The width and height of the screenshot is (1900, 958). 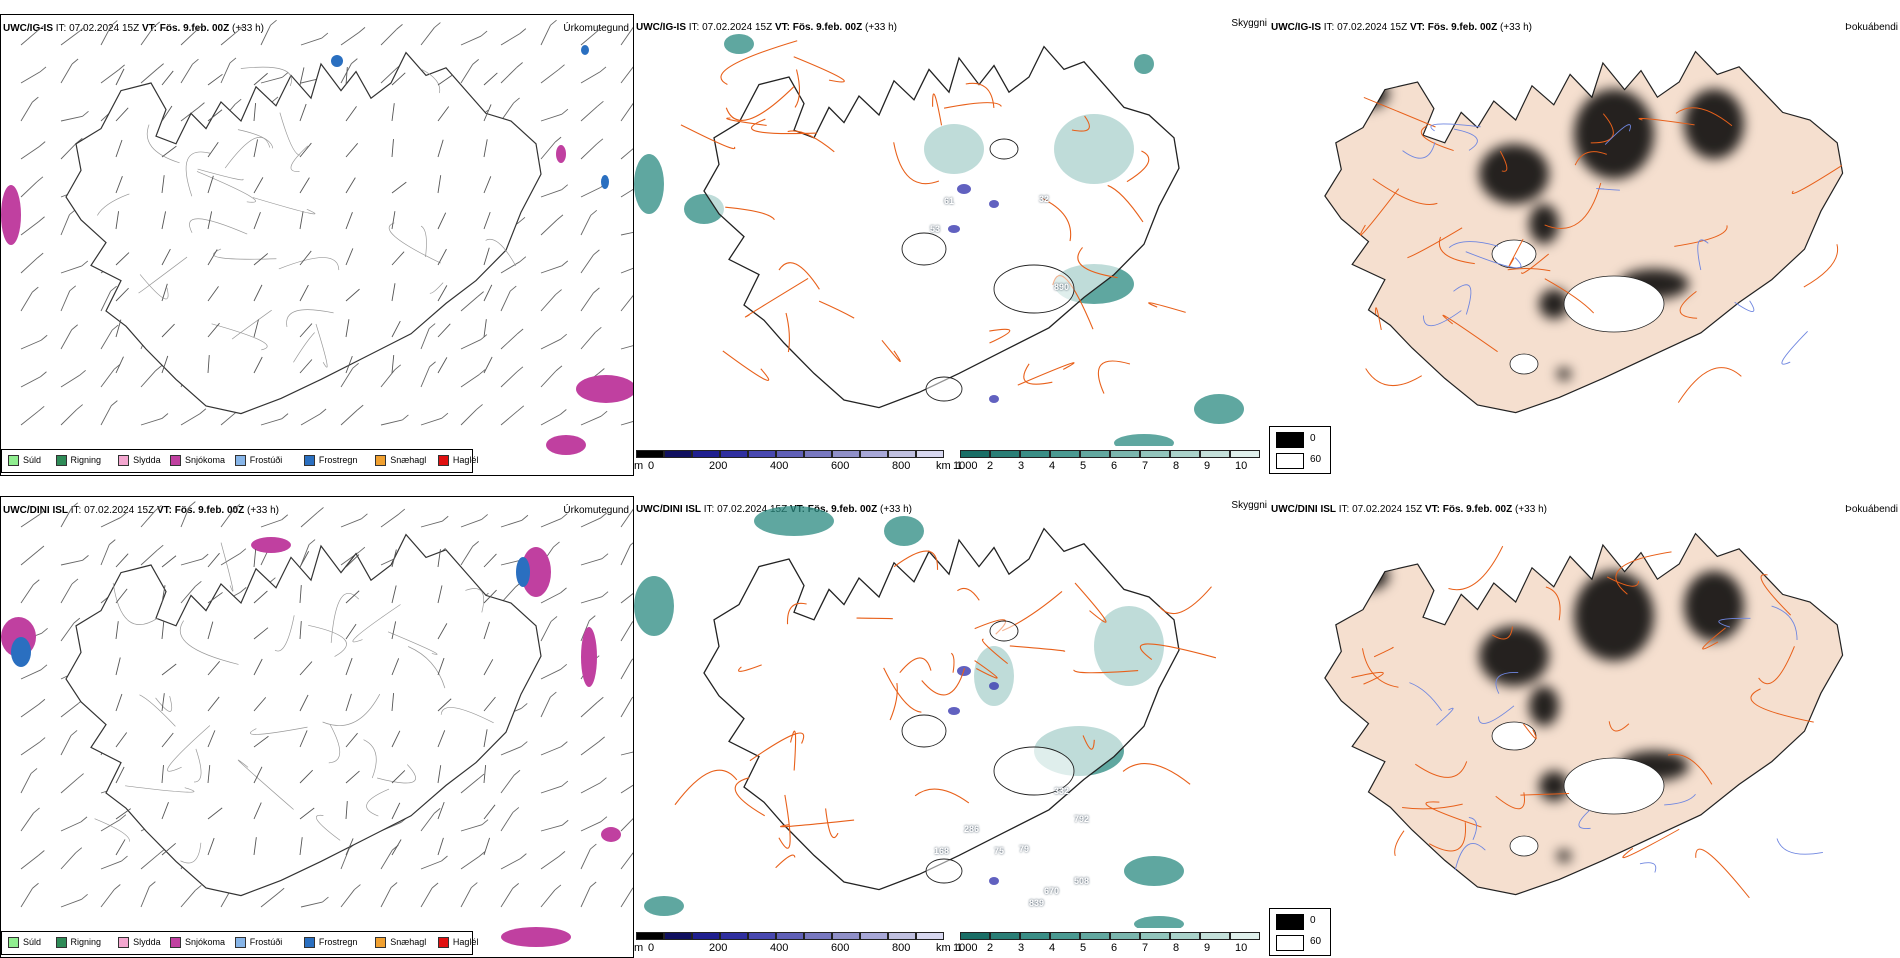 What do you see at coordinates (32, 942) in the screenshot?
I see `legend-label: Súld` at bounding box center [32, 942].